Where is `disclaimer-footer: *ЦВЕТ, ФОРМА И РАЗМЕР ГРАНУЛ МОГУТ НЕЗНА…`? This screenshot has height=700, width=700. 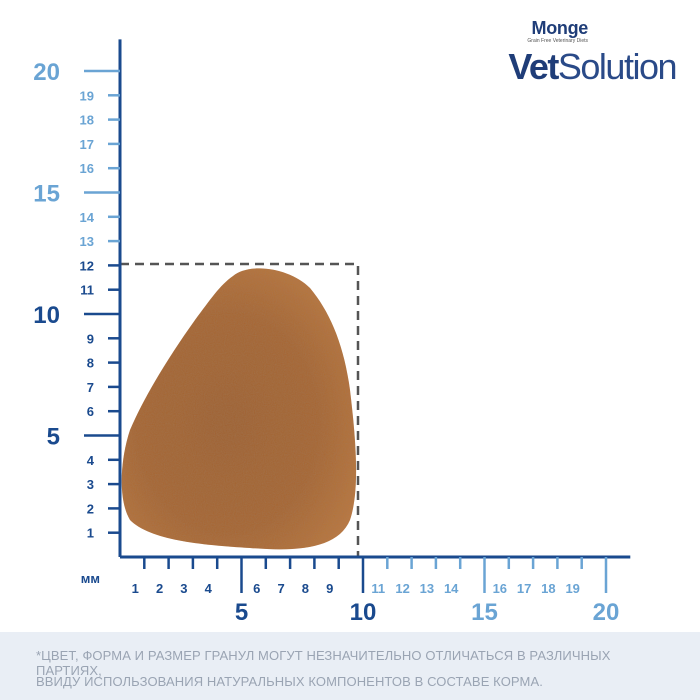 disclaimer-footer: *ЦВЕТ, ФОРМА И РАЗМЕР ГРАНУЛ МОГУТ НЕЗНА… is located at coordinates (350, 666).